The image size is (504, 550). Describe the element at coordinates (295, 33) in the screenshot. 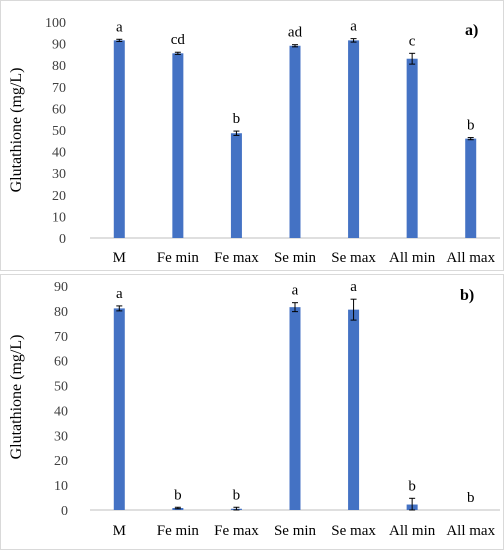

I see `significance-letter: ad` at that location.